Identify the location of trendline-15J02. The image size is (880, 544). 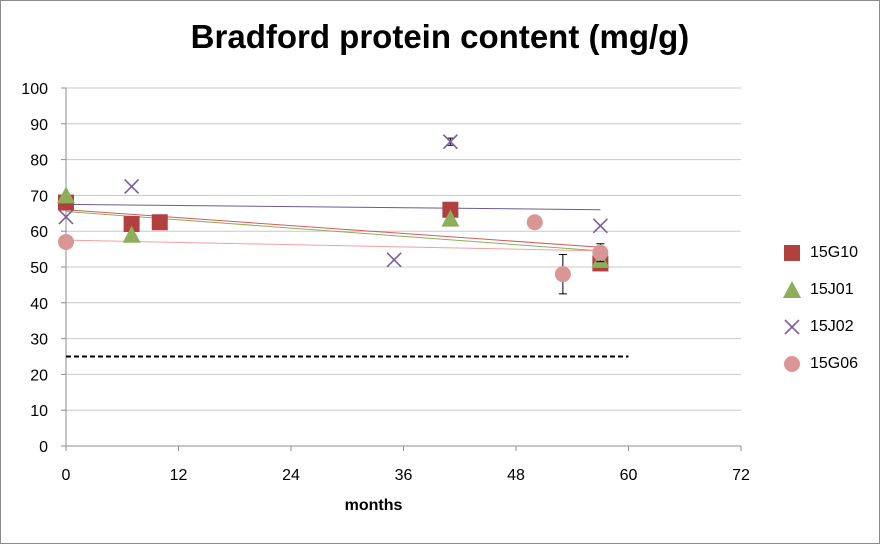
(333, 207).